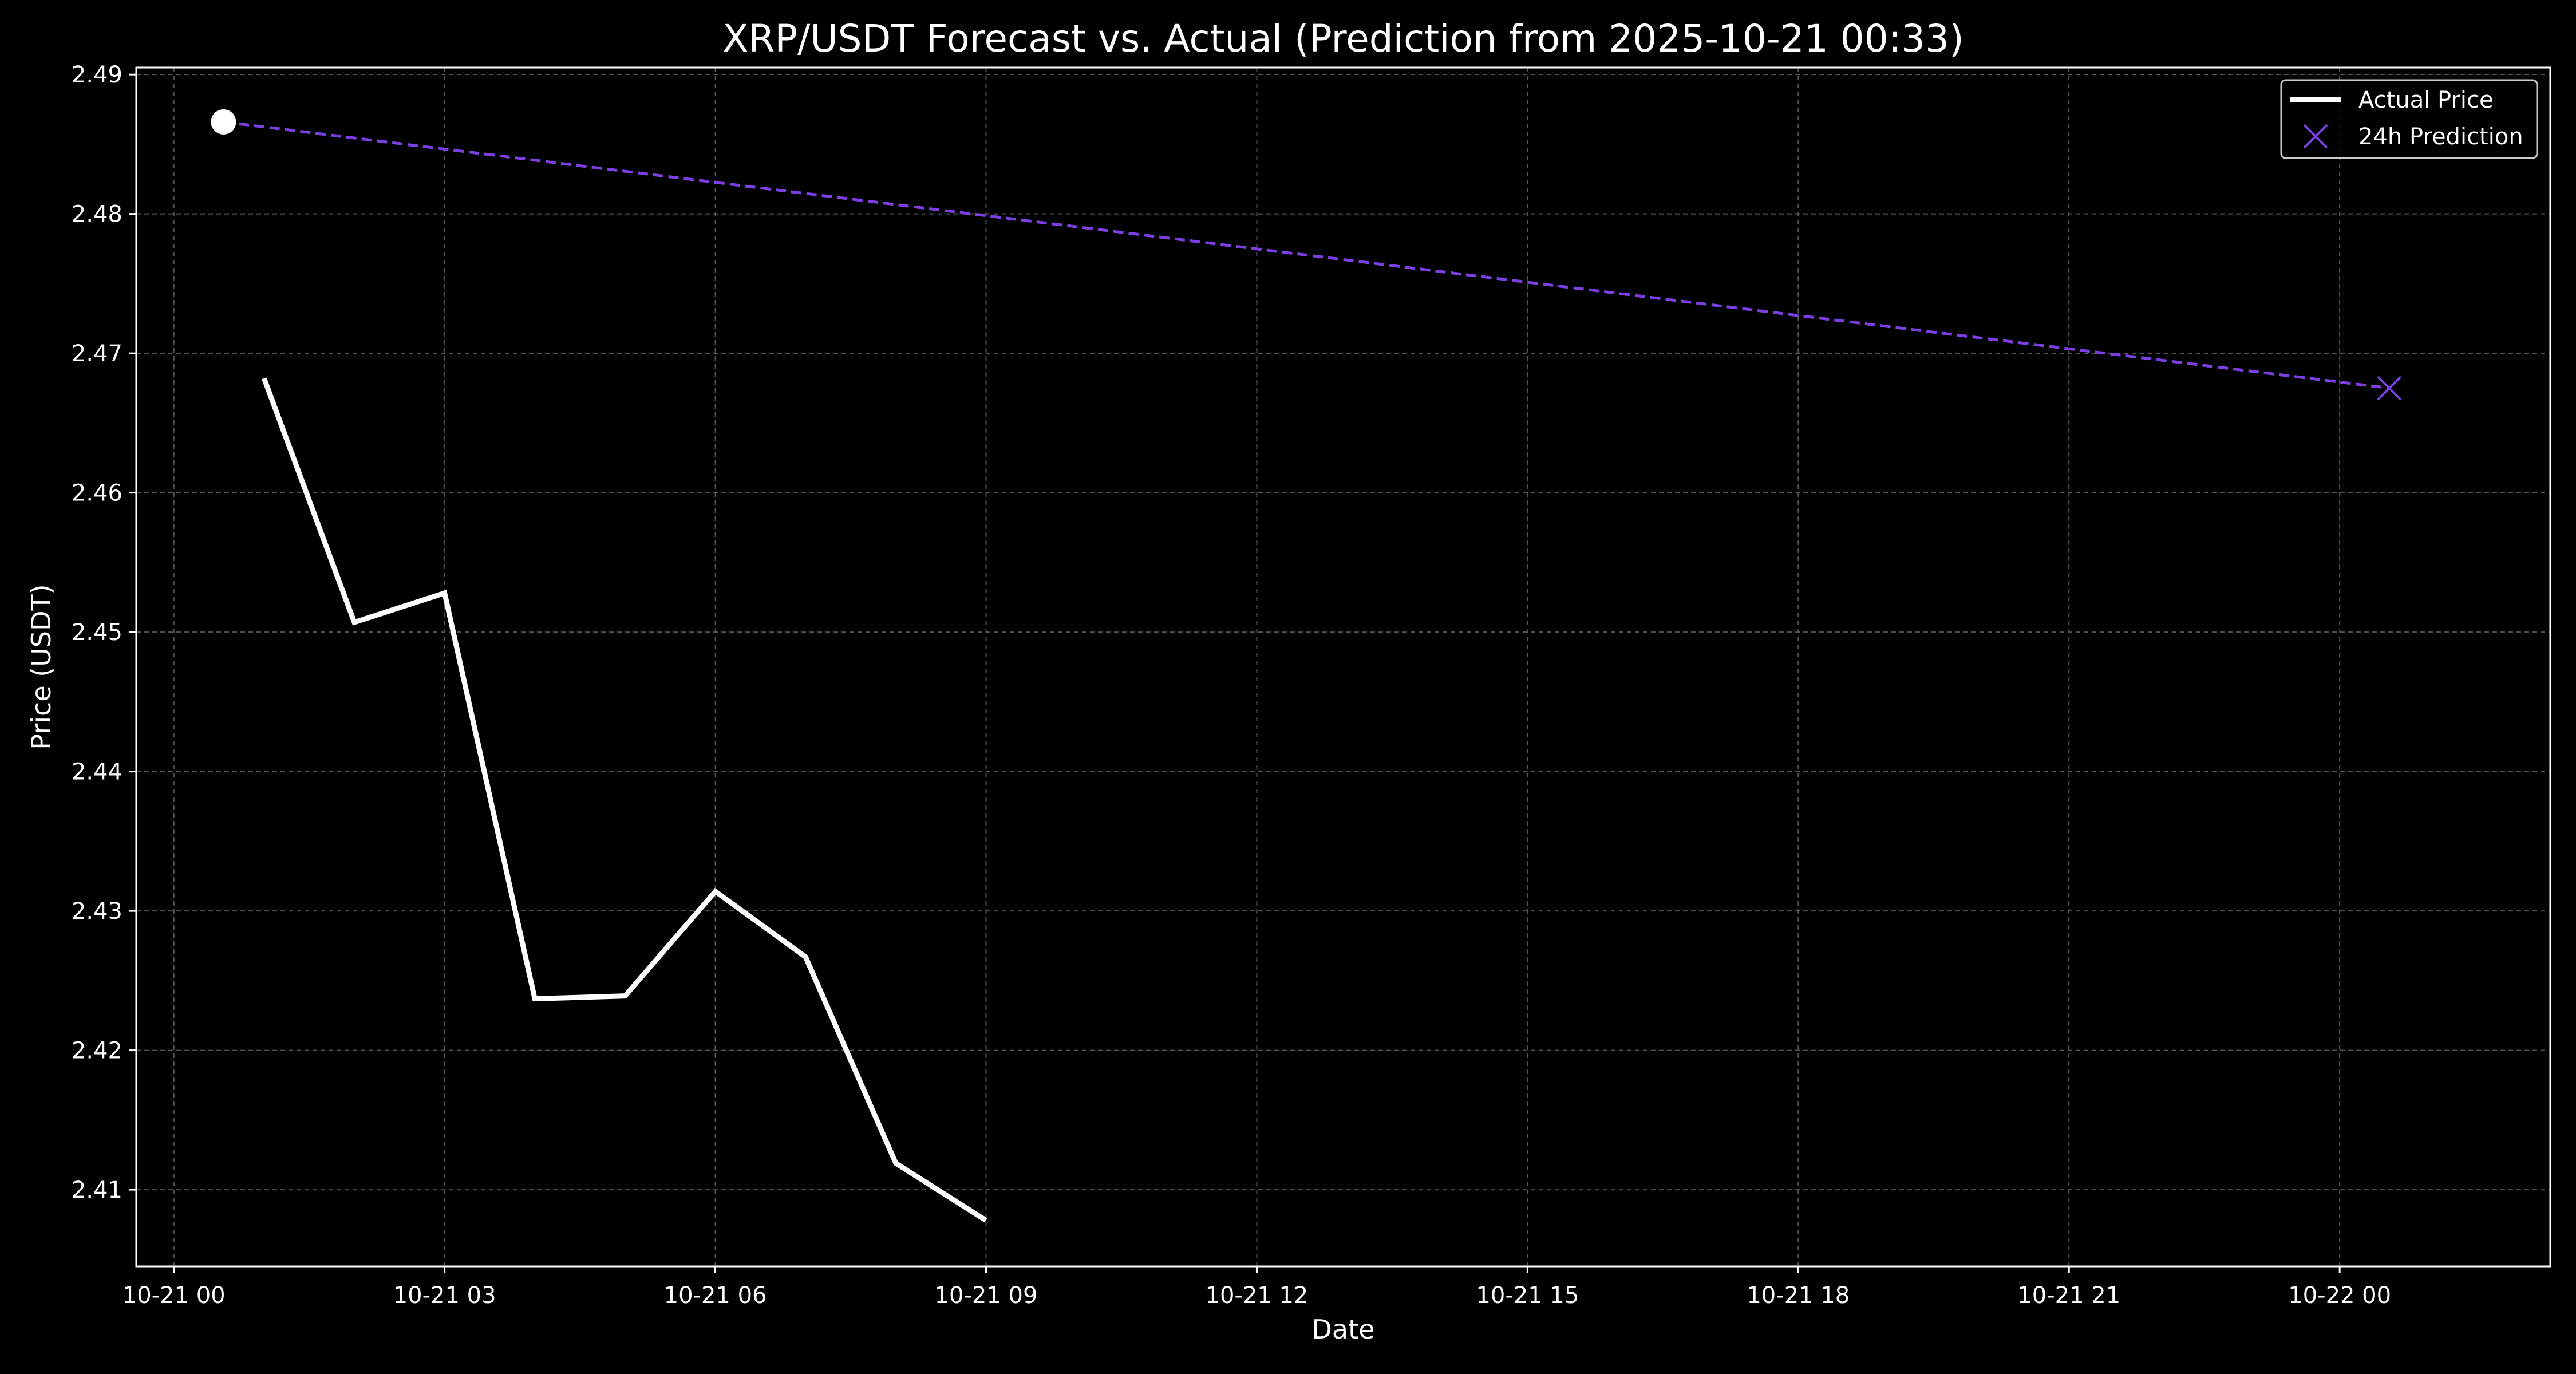 The image size is (2576, 1374). I want to click on prediction-start-point, so click(223, 122).